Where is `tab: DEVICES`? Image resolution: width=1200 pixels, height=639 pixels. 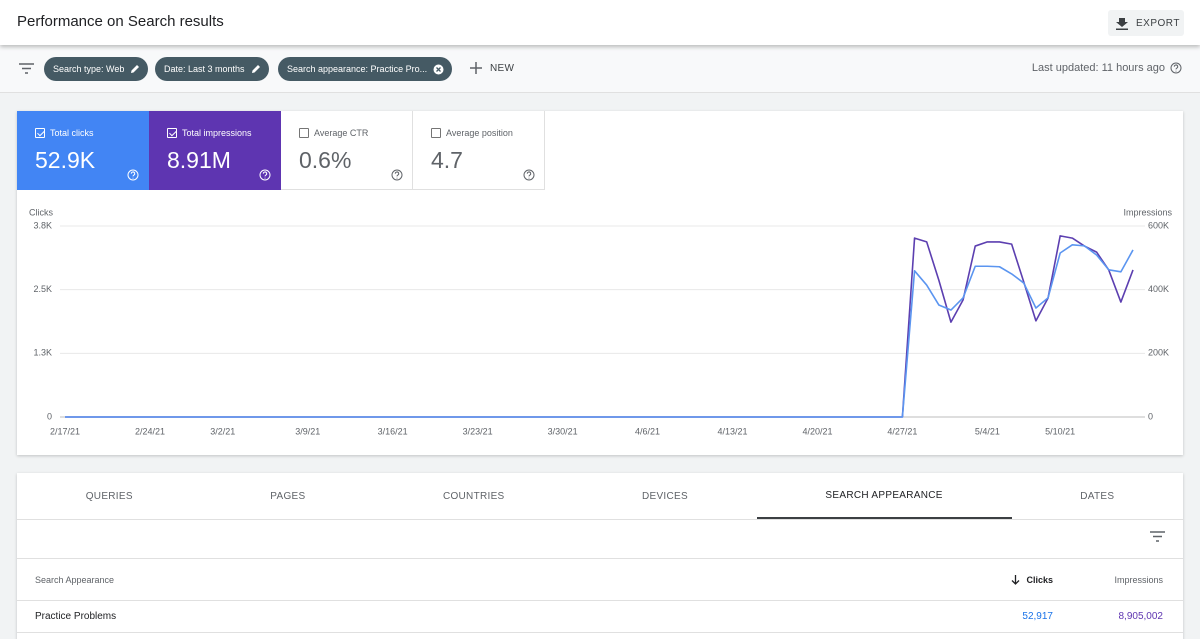 tab: DEVICES is located at coordinates (664, 496).